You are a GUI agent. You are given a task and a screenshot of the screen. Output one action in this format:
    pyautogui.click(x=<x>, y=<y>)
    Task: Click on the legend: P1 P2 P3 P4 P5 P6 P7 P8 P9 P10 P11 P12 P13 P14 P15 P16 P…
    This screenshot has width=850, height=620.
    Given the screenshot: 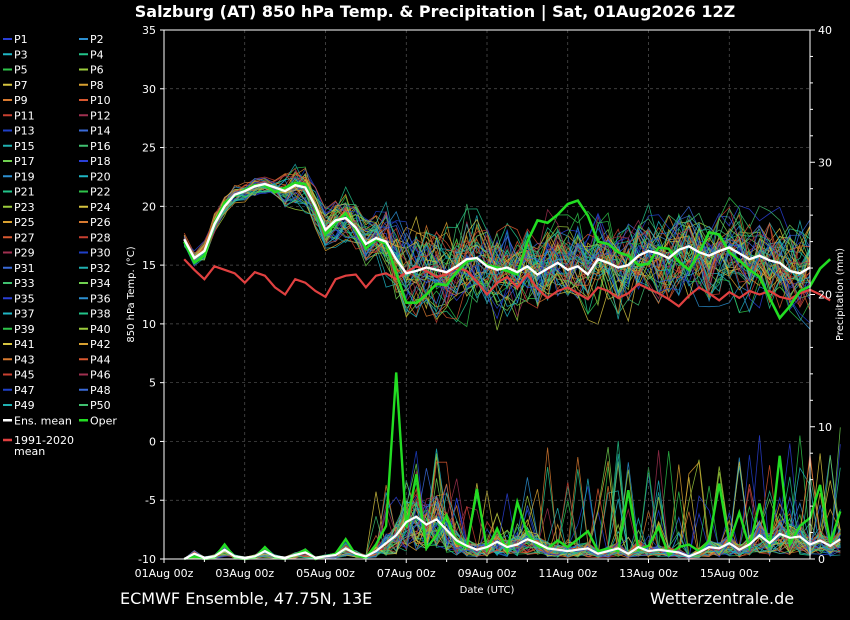 What is the action you would take?
    pyautogui.click(x=60, y=245)
    